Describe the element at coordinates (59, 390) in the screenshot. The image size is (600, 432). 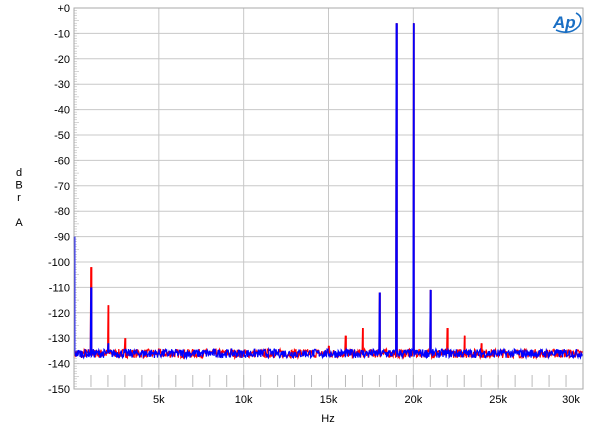
I see `y-tick-label: -150` at that location.